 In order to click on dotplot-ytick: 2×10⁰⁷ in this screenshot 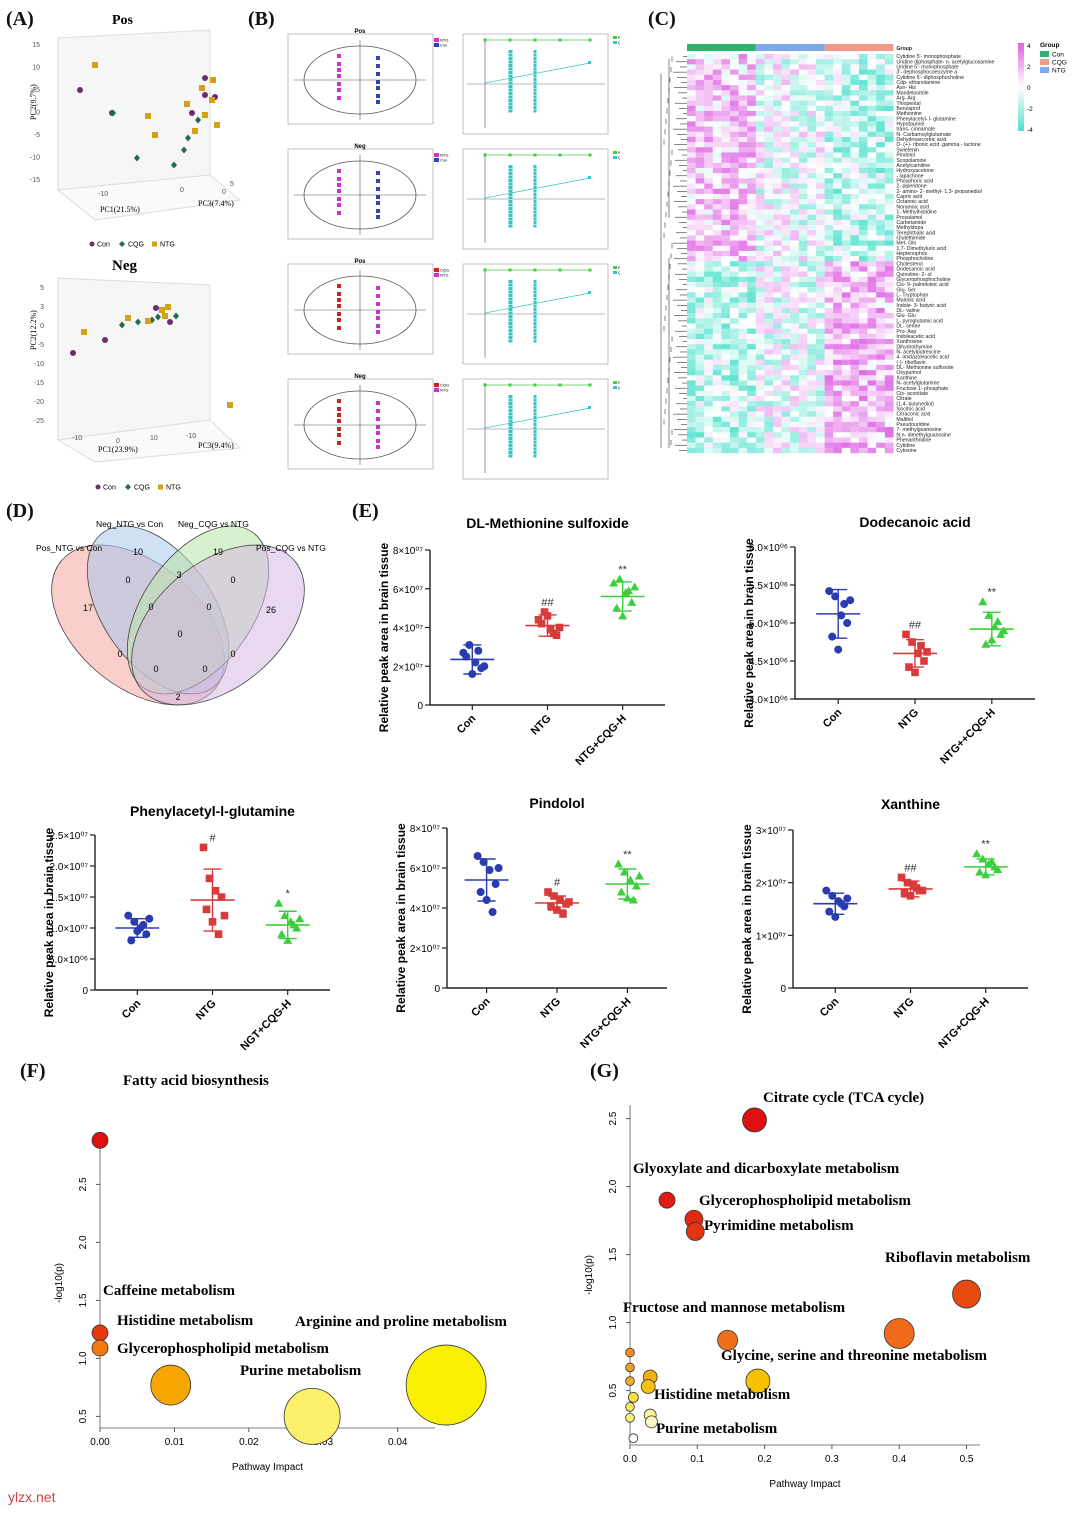, I will do `click(771, 884)`.